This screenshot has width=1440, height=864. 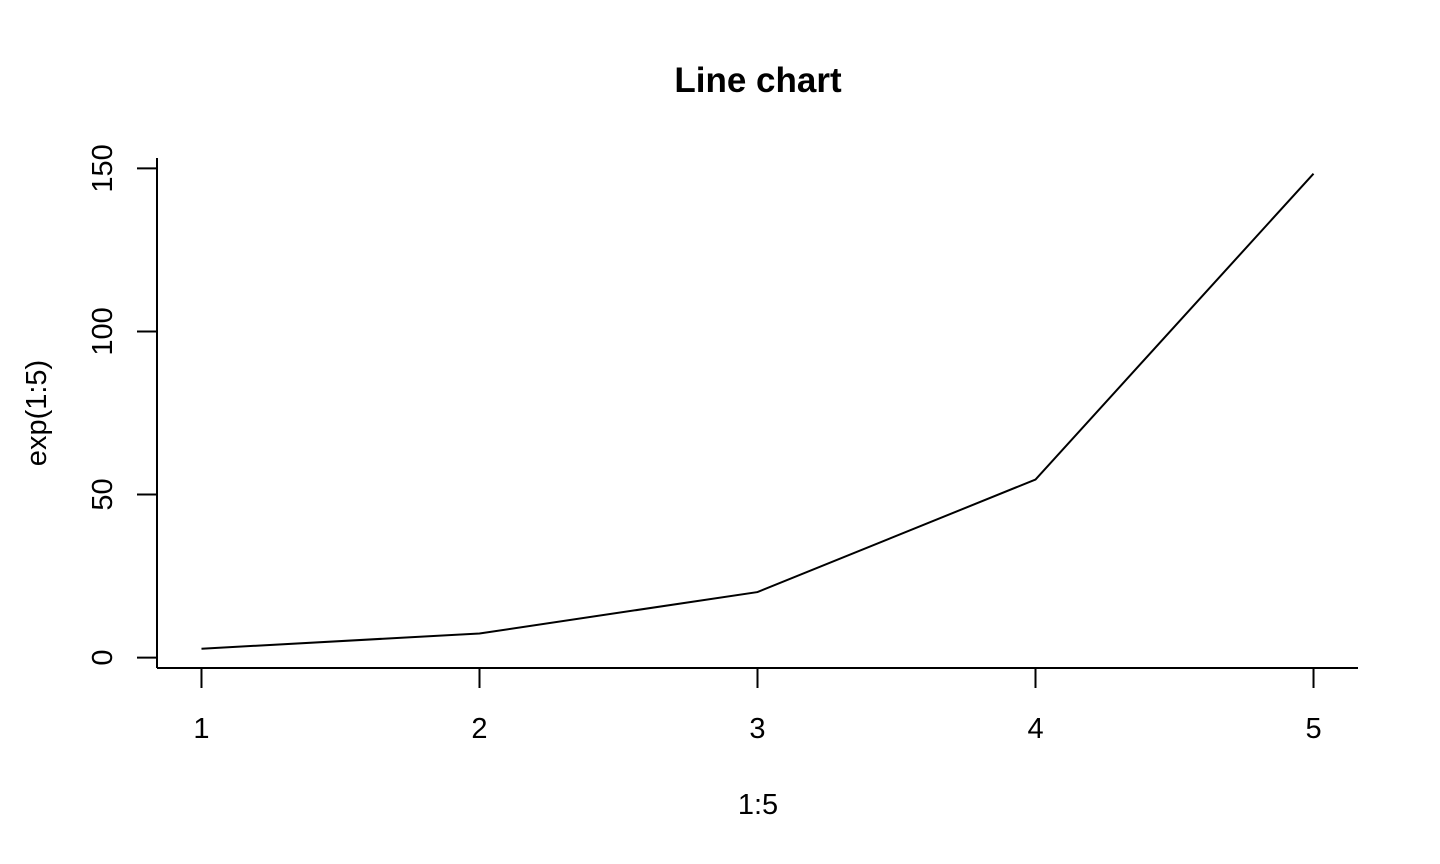 What do you see at coordinates (1313, 729) in the screenshot?
I see `x-tick-label-5: 5` at bounding box center [1313, 729].